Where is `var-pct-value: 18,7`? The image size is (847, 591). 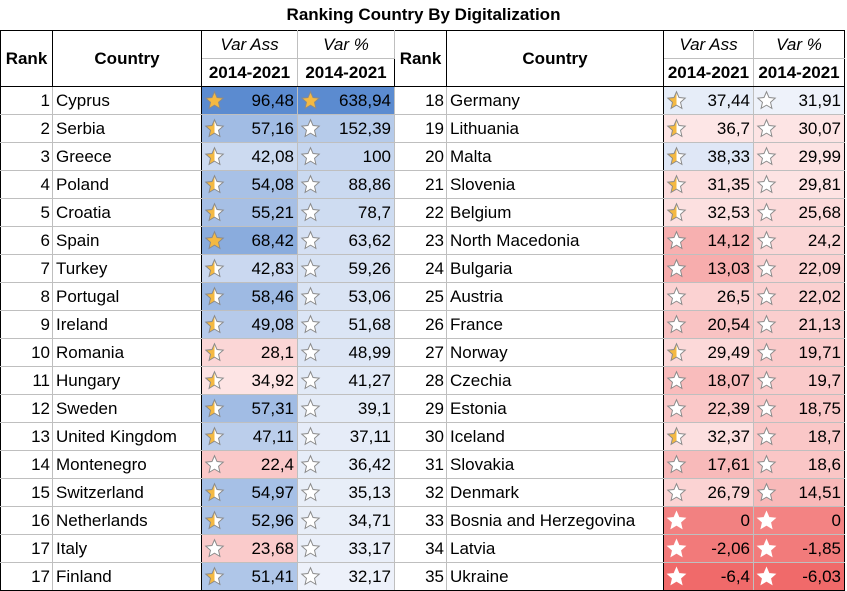 var-pct-value: 18,7 is located at coordinates (824, 436).